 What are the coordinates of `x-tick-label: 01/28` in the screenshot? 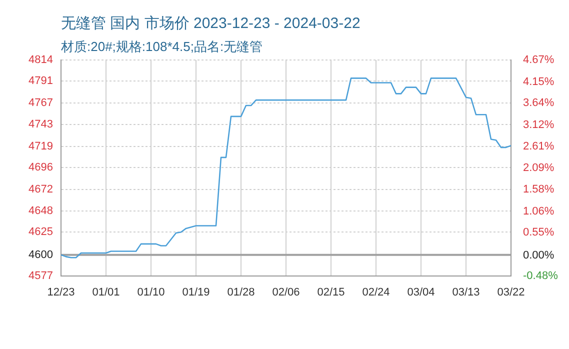 It's located at (241, 292).